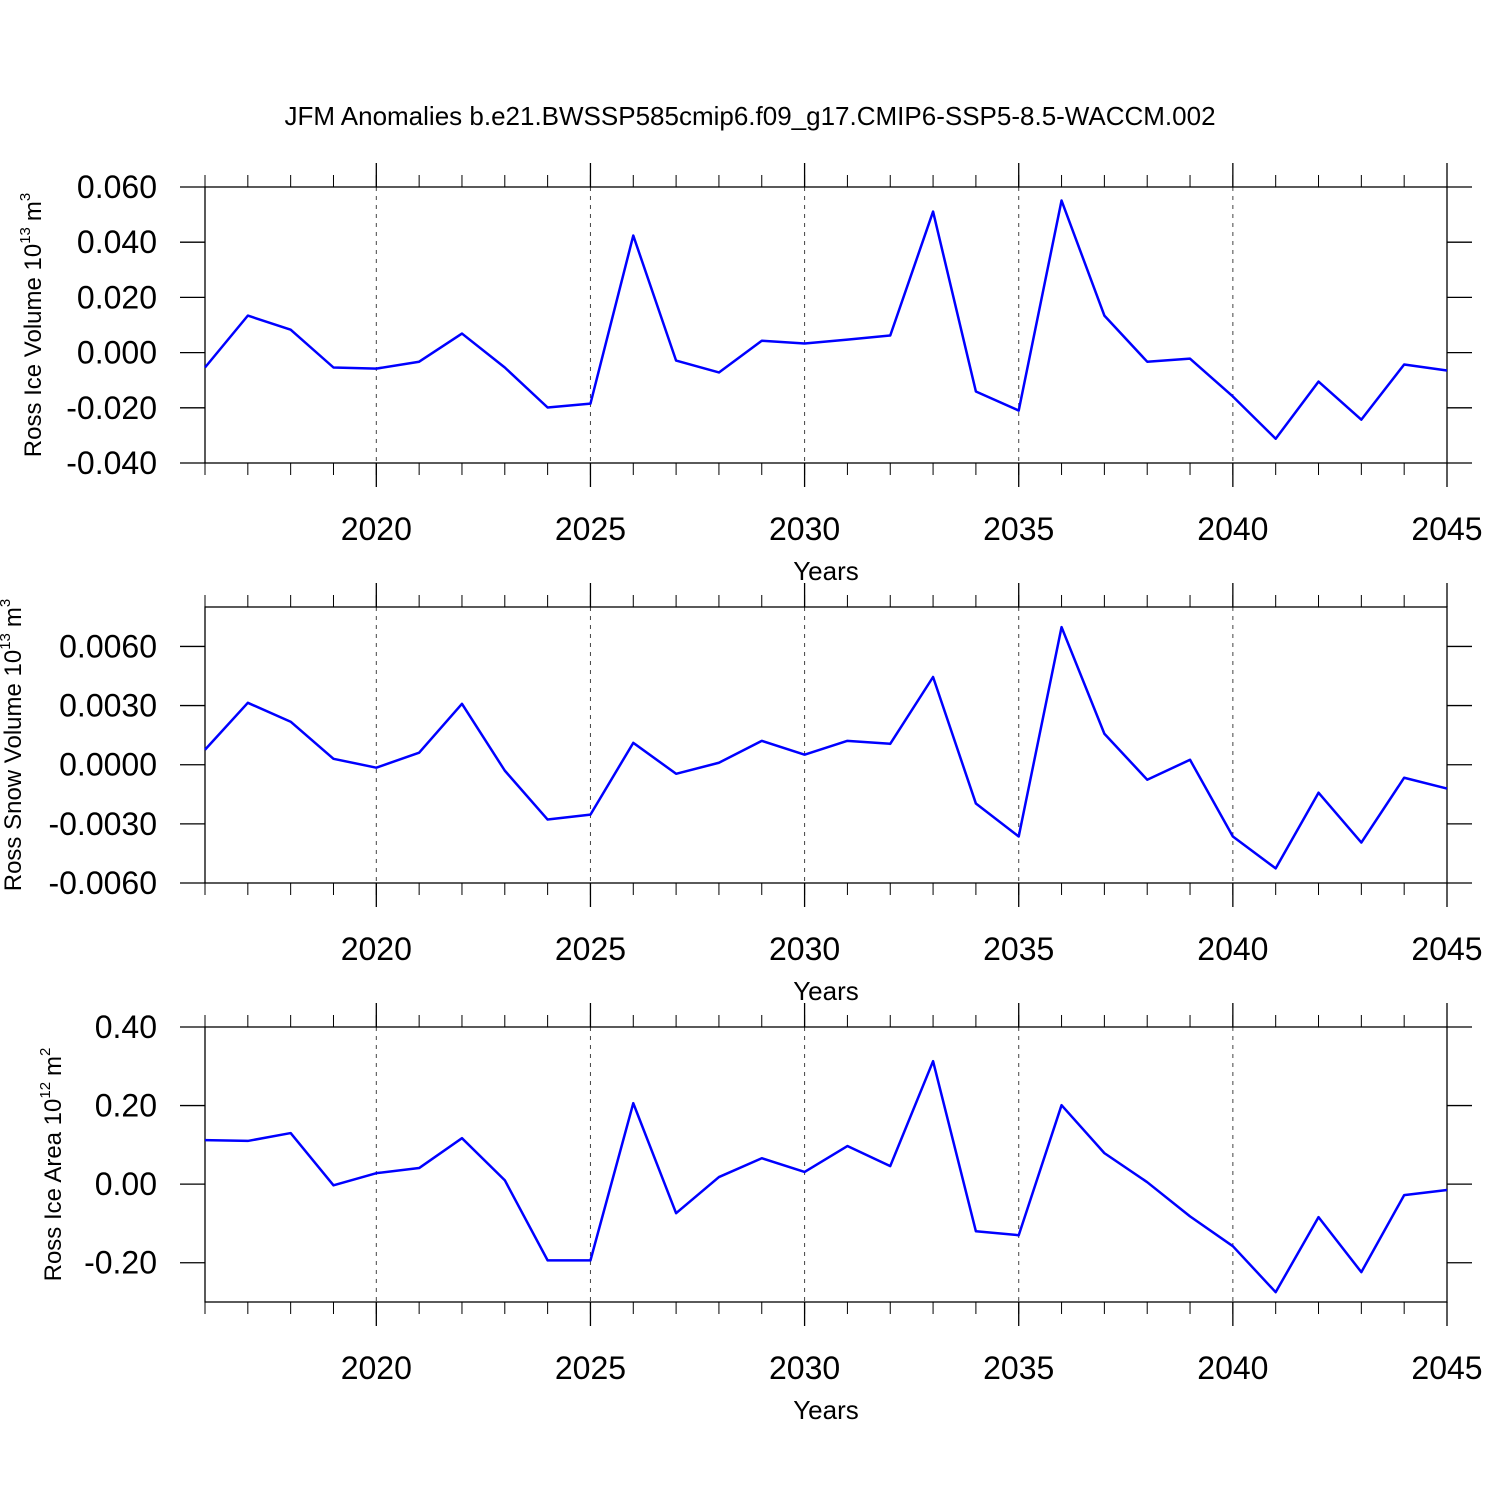 The width and height of the screenshot is (1500, 1500). What do you see at coordinates (45, 1052) in the screenshot?
I see `y-label-exponent: 2` at bounding box center [45, 1052].